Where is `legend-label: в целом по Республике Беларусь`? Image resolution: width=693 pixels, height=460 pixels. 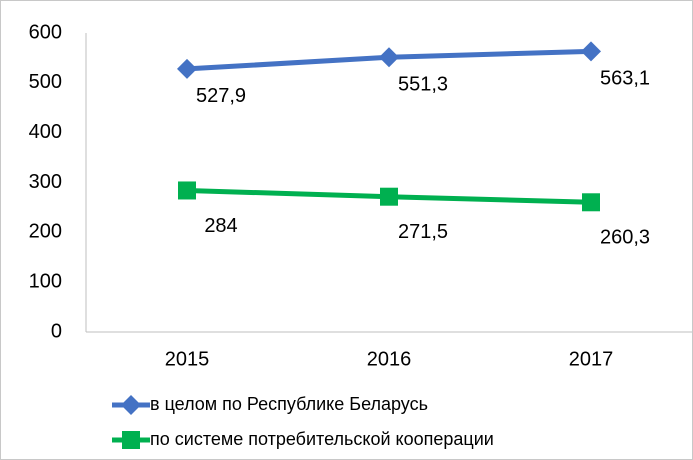
legend-label: в целом по Республике Беларусь is located at coordinates (289, 404).